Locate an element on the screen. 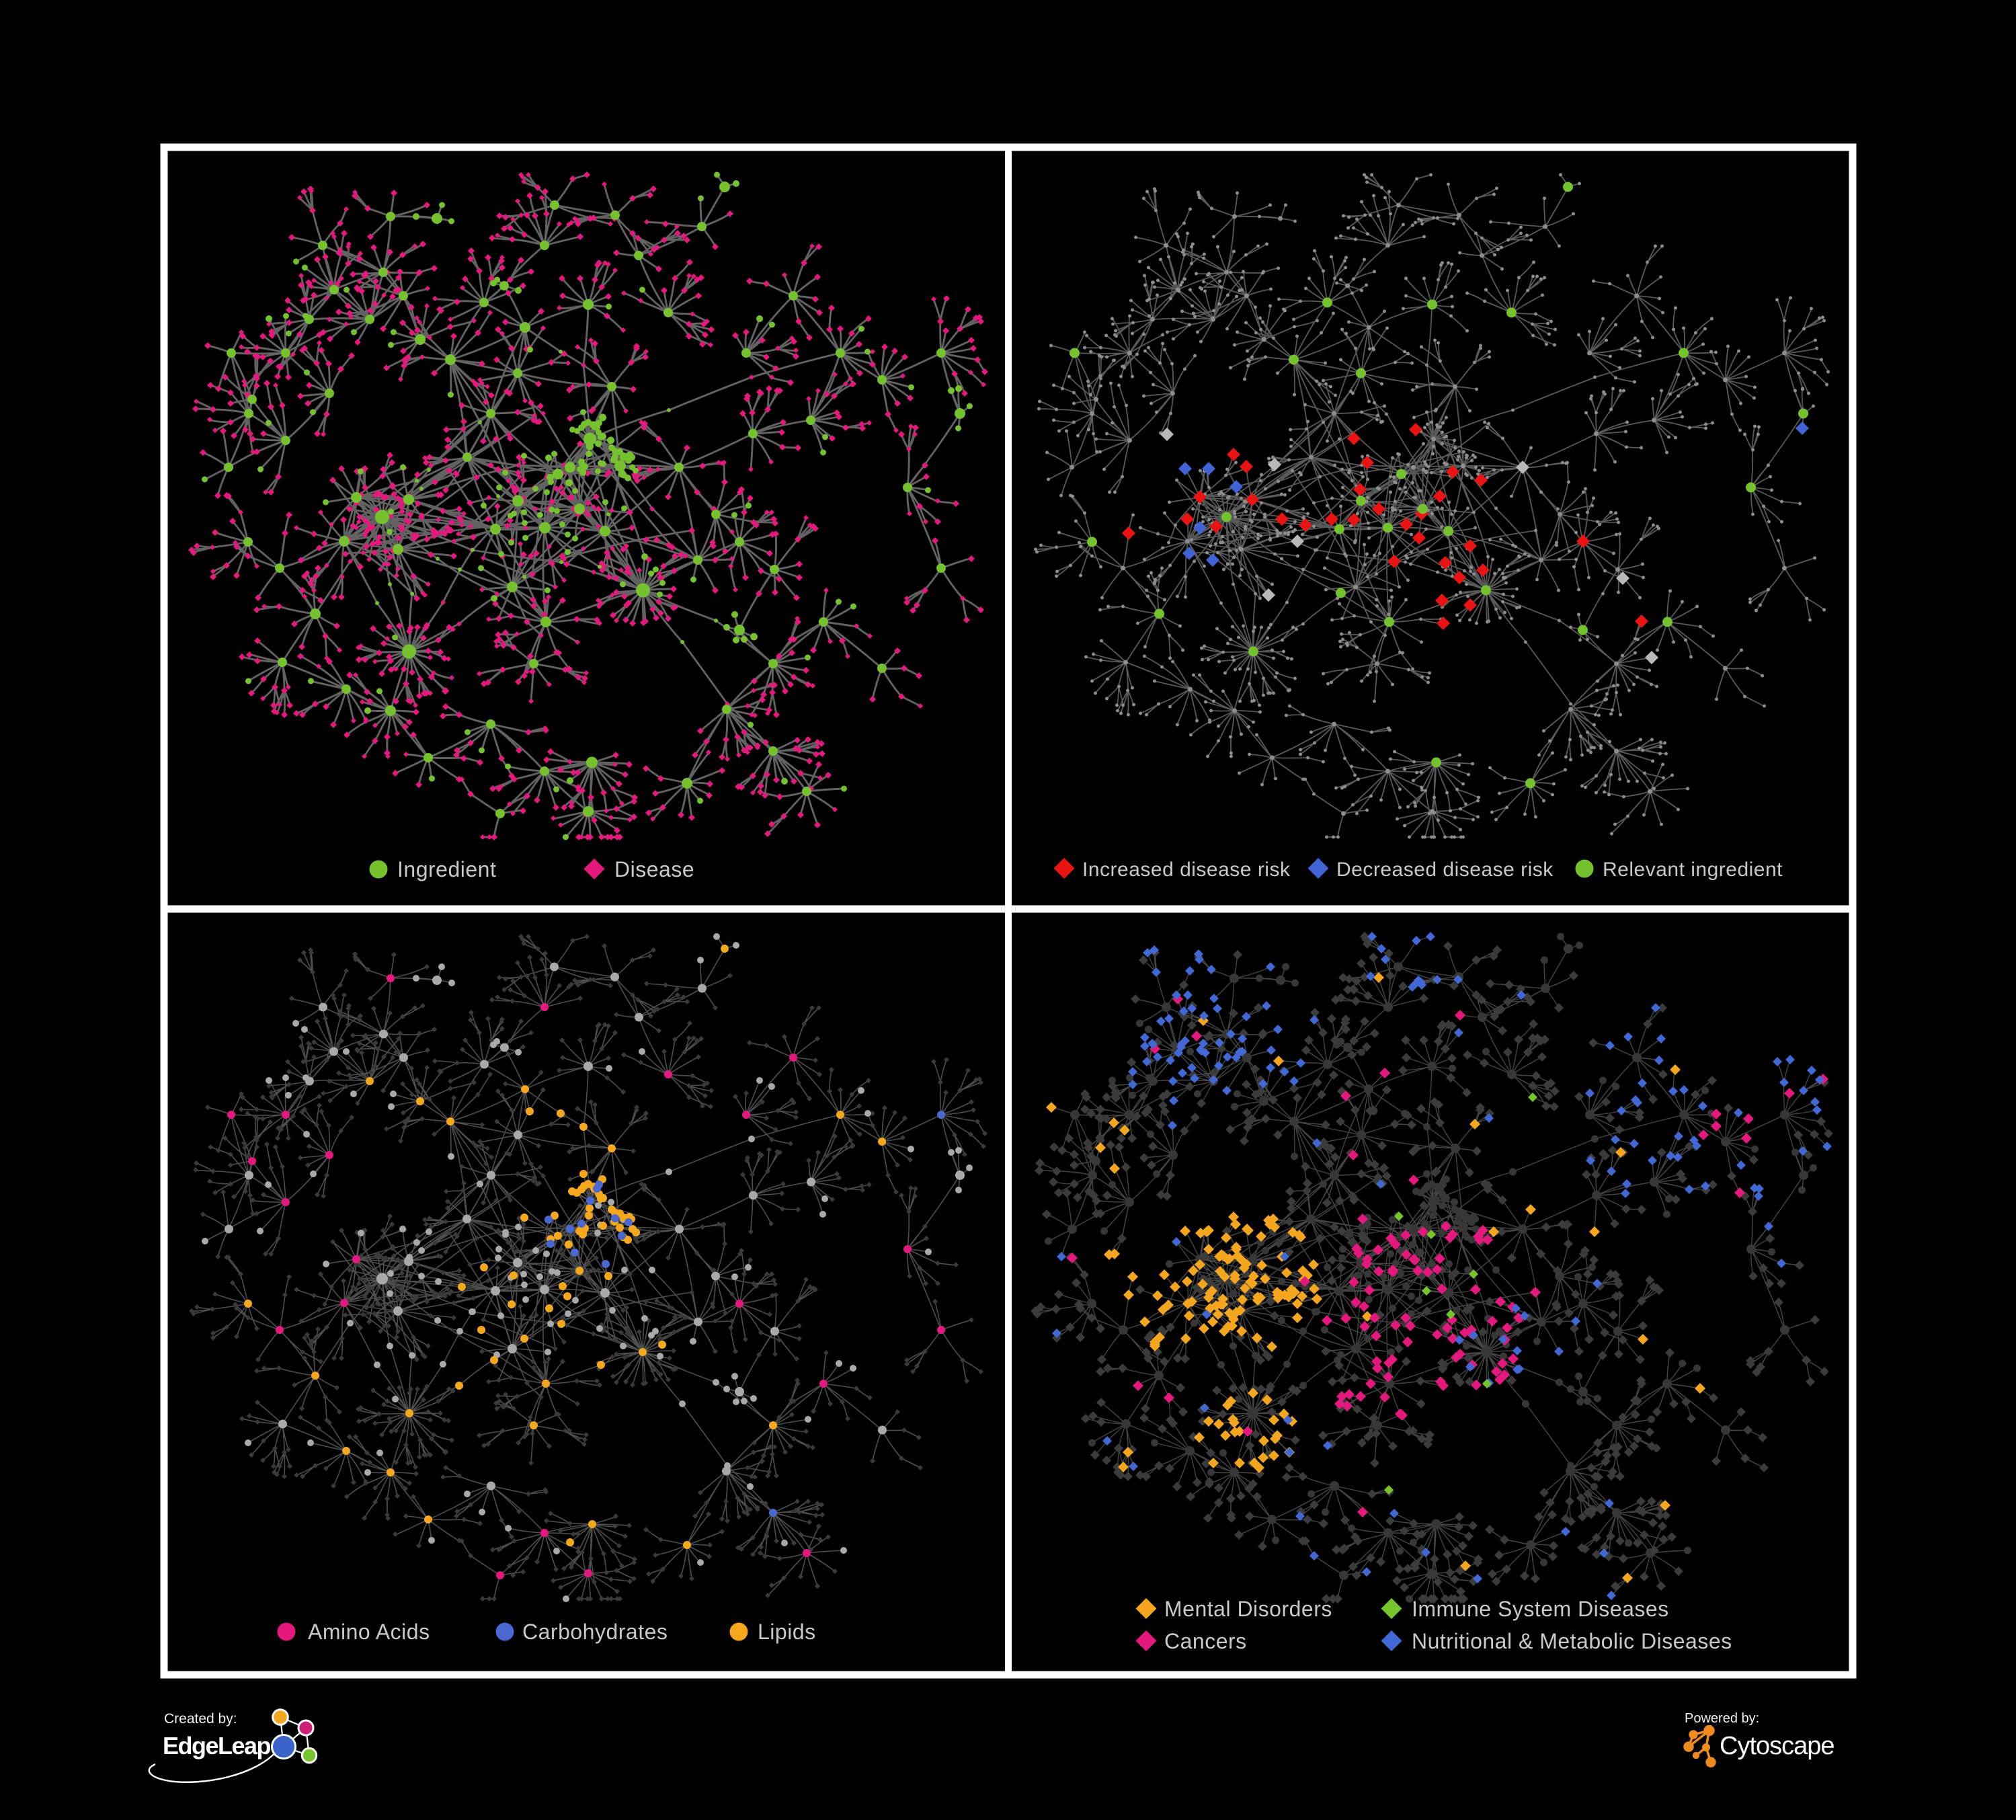 This screenshot has width=2016, height=1820. svg-text: Powered by: is located at coordinates (1722, 1718).